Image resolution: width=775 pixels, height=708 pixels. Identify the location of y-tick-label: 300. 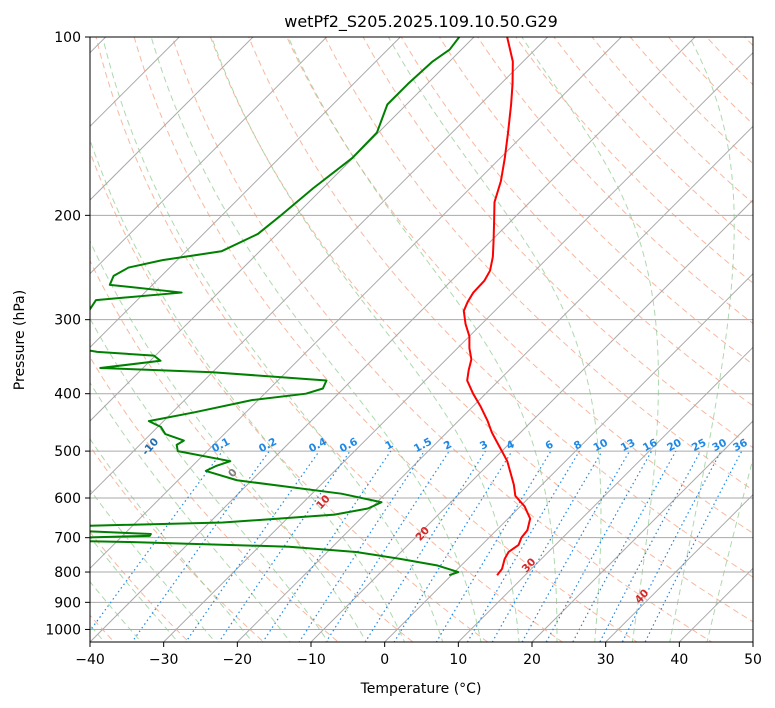
(67, 321).